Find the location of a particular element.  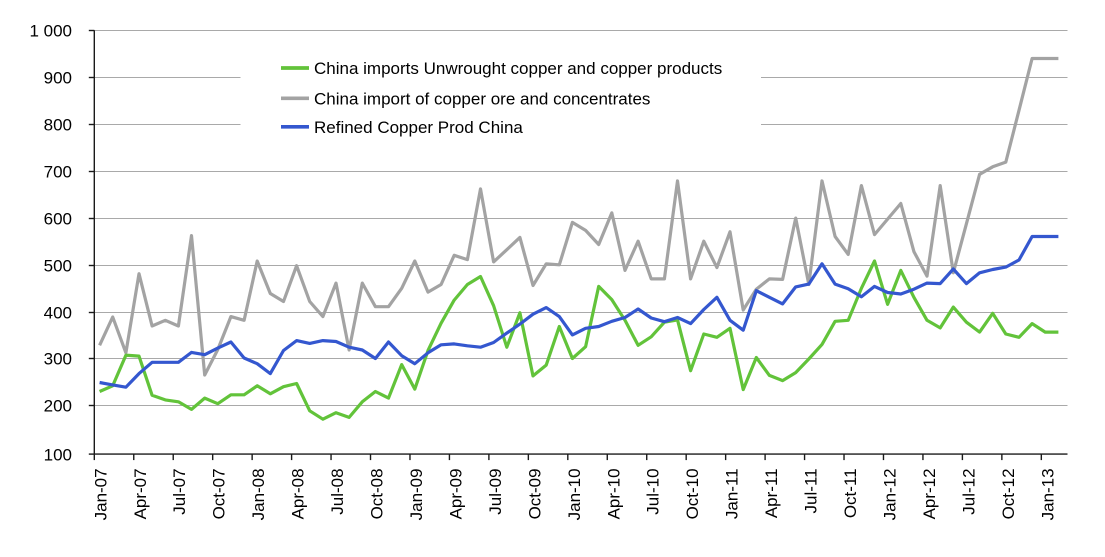

svg-text: 800 is located at coordinates (58, 125).